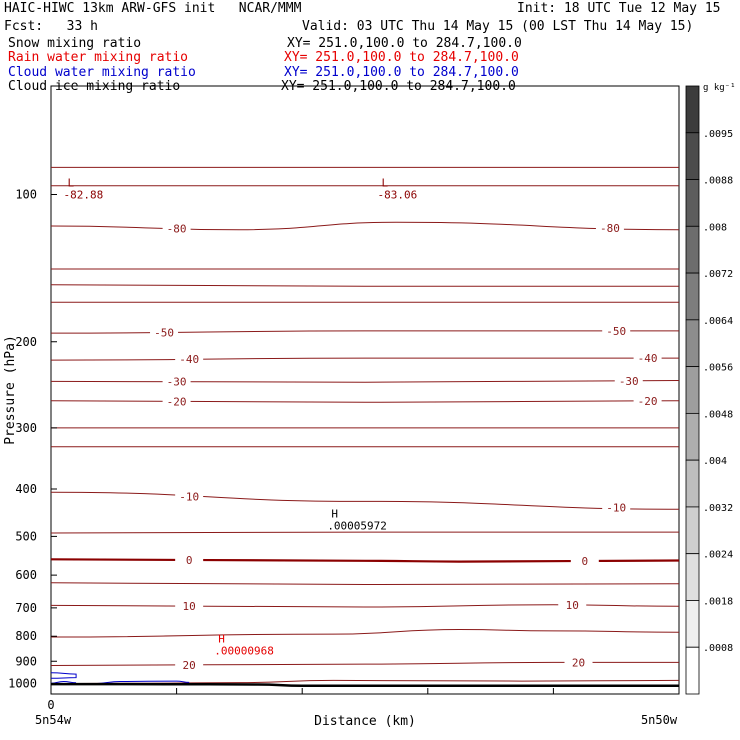 Image resolution: width=740 pixels, height=740 pixels. Describe the element at coordinates (26, 636) in the screenshot. I see `y-tick-label: 800` at that location.